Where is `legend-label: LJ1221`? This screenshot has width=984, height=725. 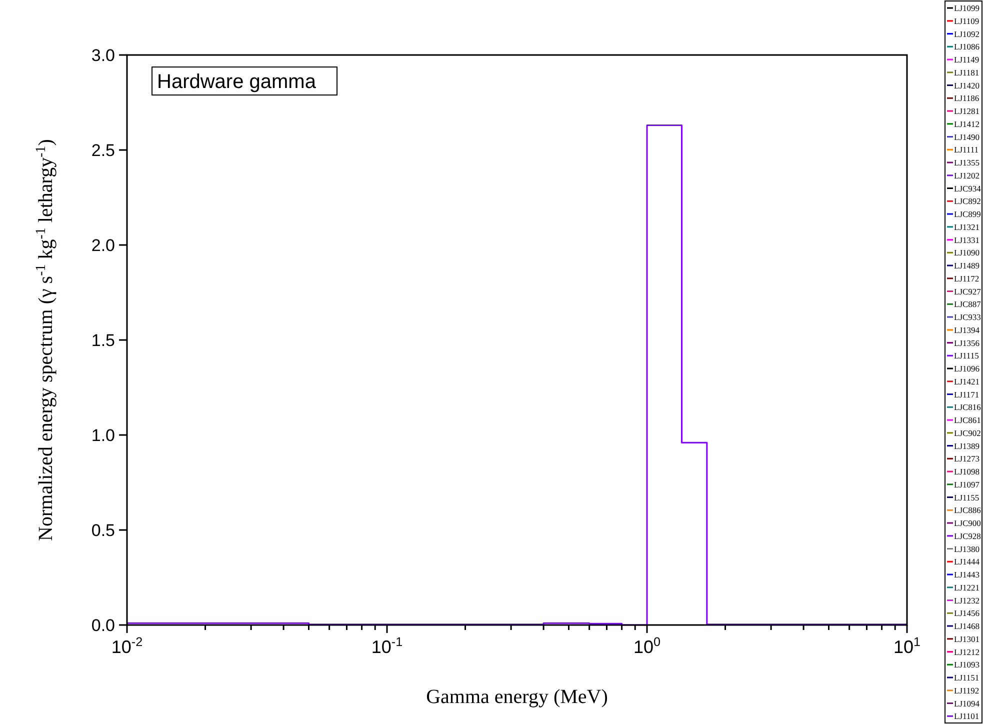 legend-label: LJ1221 is located at coordinates (967, 587).